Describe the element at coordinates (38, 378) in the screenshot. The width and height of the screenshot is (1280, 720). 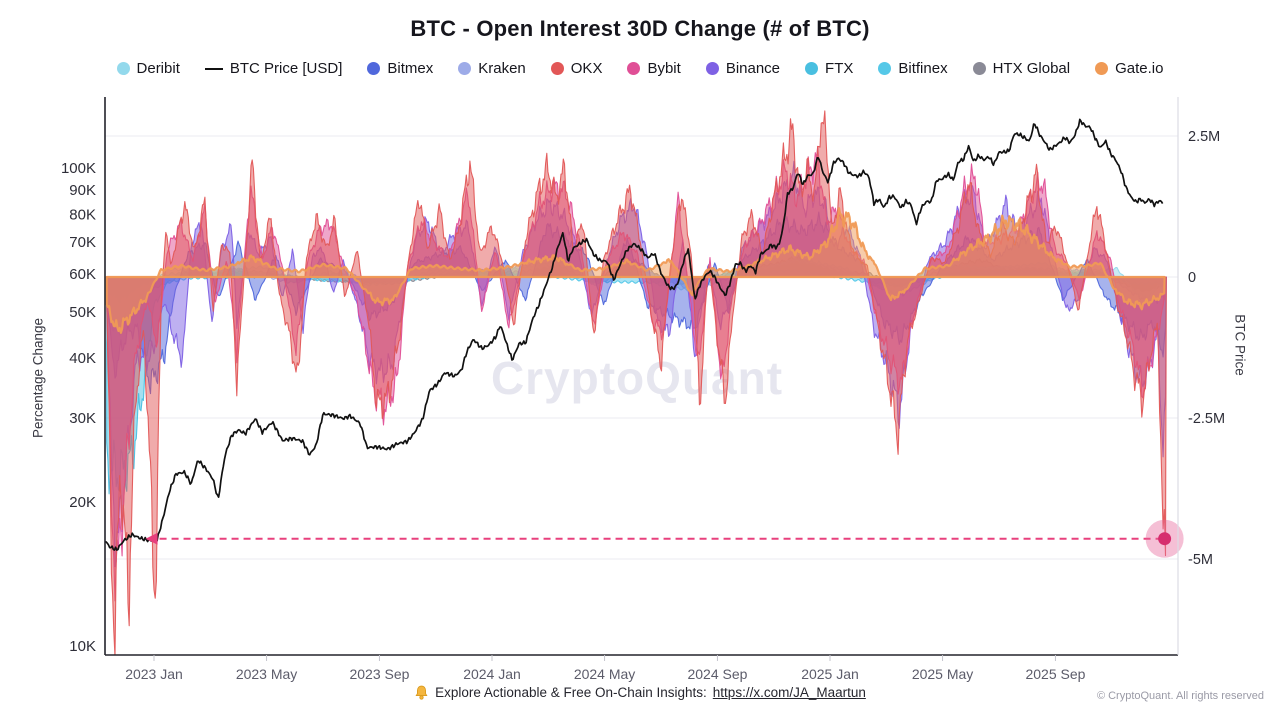
I see `left-axis-title: Percentage Change` at that location.